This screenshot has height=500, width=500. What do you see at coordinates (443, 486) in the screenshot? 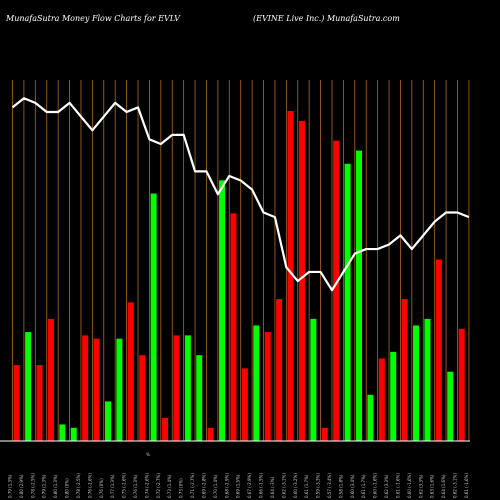
I see `x-tick-label: 0.64 (1.6%)` at bounding box center [443, 486].